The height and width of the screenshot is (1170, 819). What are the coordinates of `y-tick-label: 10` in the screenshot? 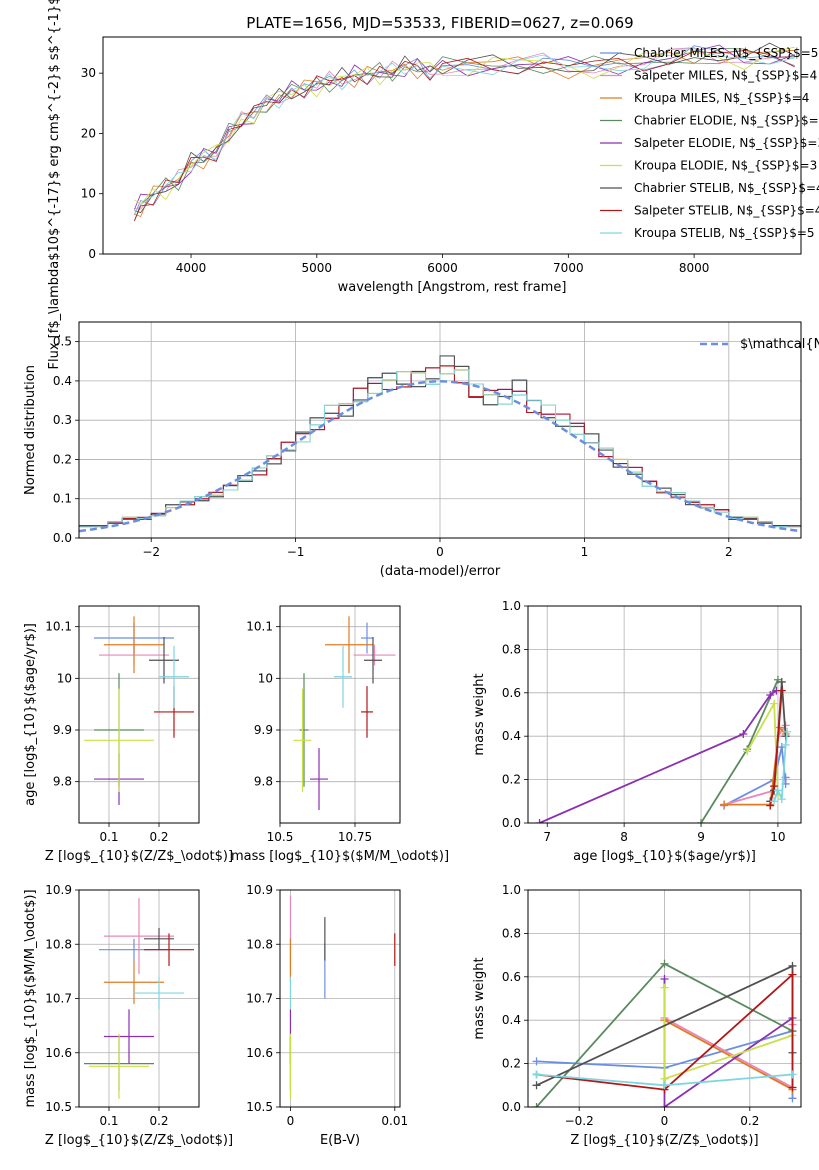 It's located at (88, 194).